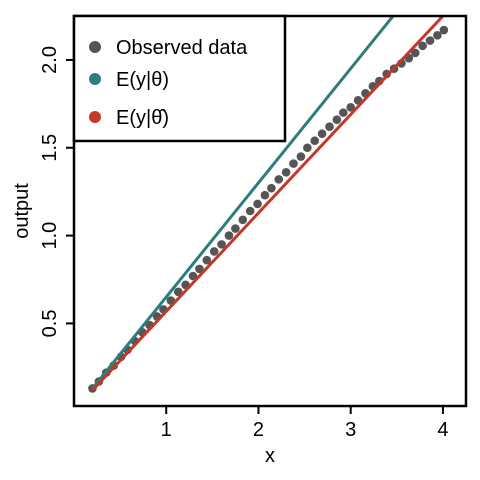 The width and height of the screenshot is (480, 480). What do you see at coordinates (270, 456) in the screenshot?
I see `x-axis-title: x` at bounding box center [270, 456].